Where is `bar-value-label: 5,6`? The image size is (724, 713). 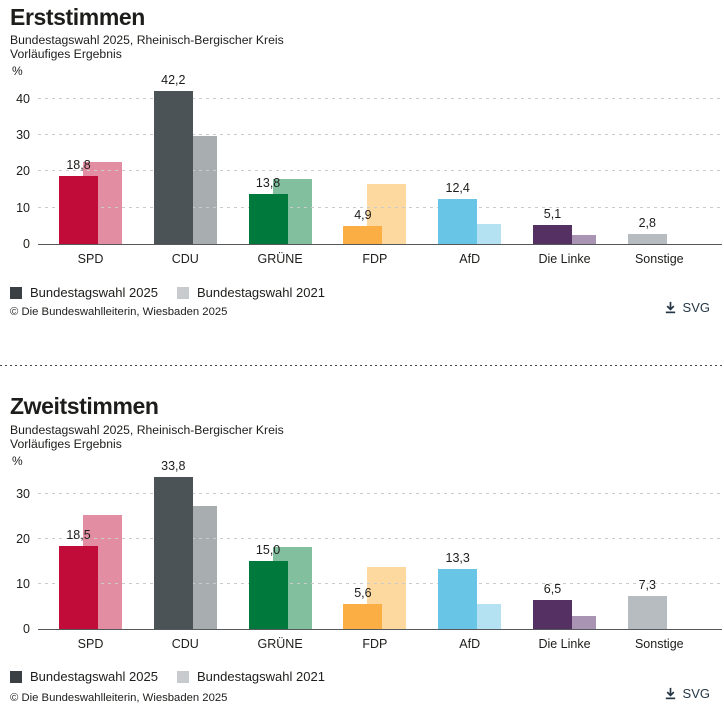
bar-value-label: 5,6 is located at coordinates (363, 592).